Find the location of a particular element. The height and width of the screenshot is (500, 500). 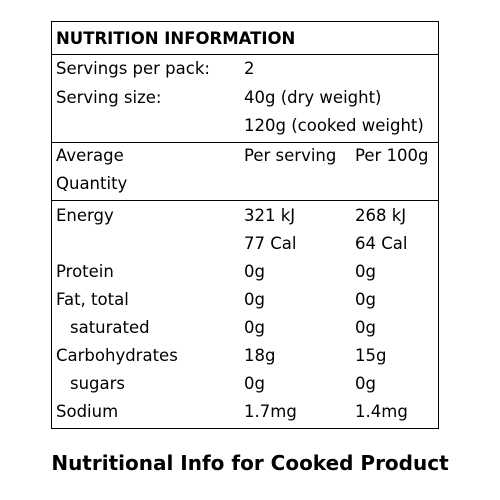

divider-title is located at coordinates (245, 54).